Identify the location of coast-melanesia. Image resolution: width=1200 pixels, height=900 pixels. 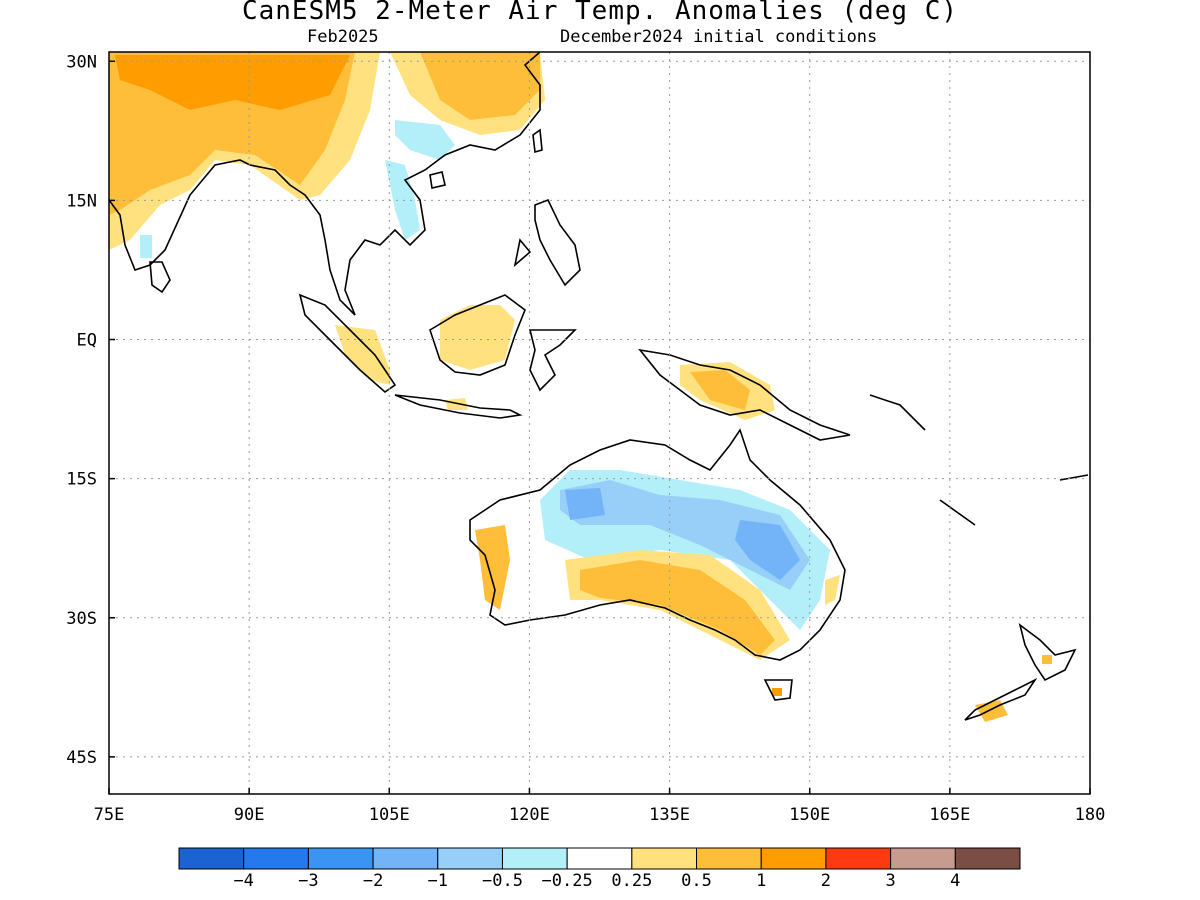
(979, 460).